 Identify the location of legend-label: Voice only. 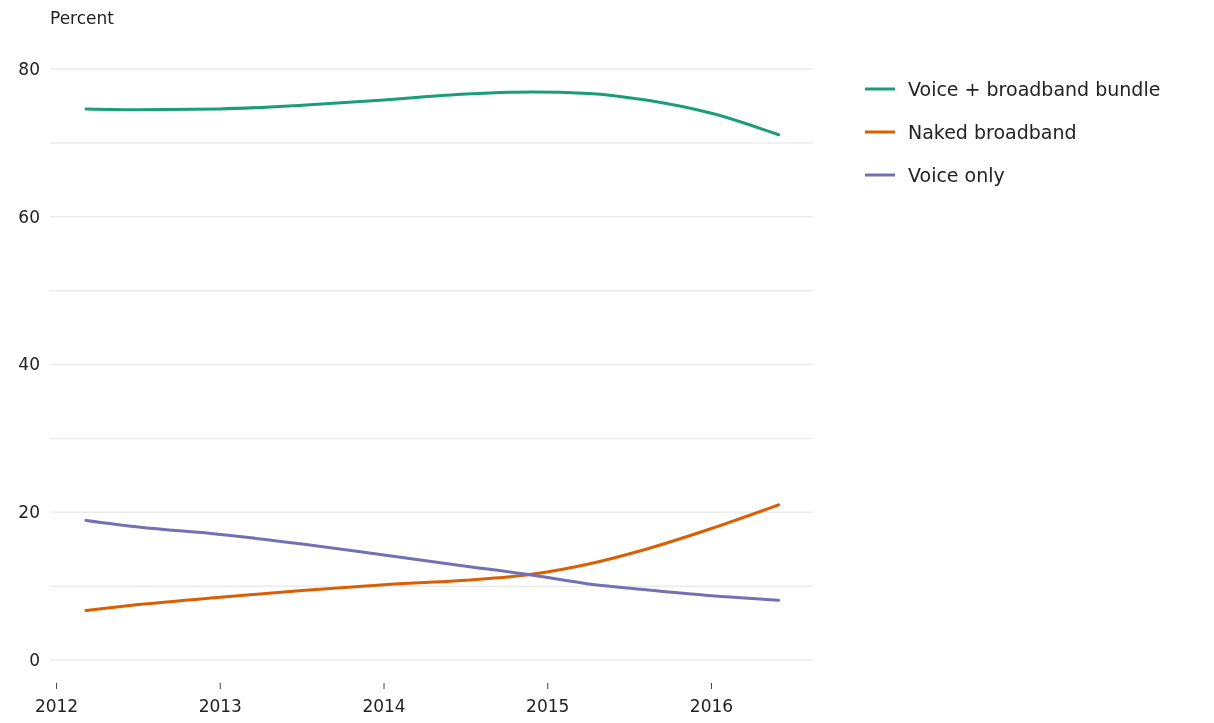
(956, 174).